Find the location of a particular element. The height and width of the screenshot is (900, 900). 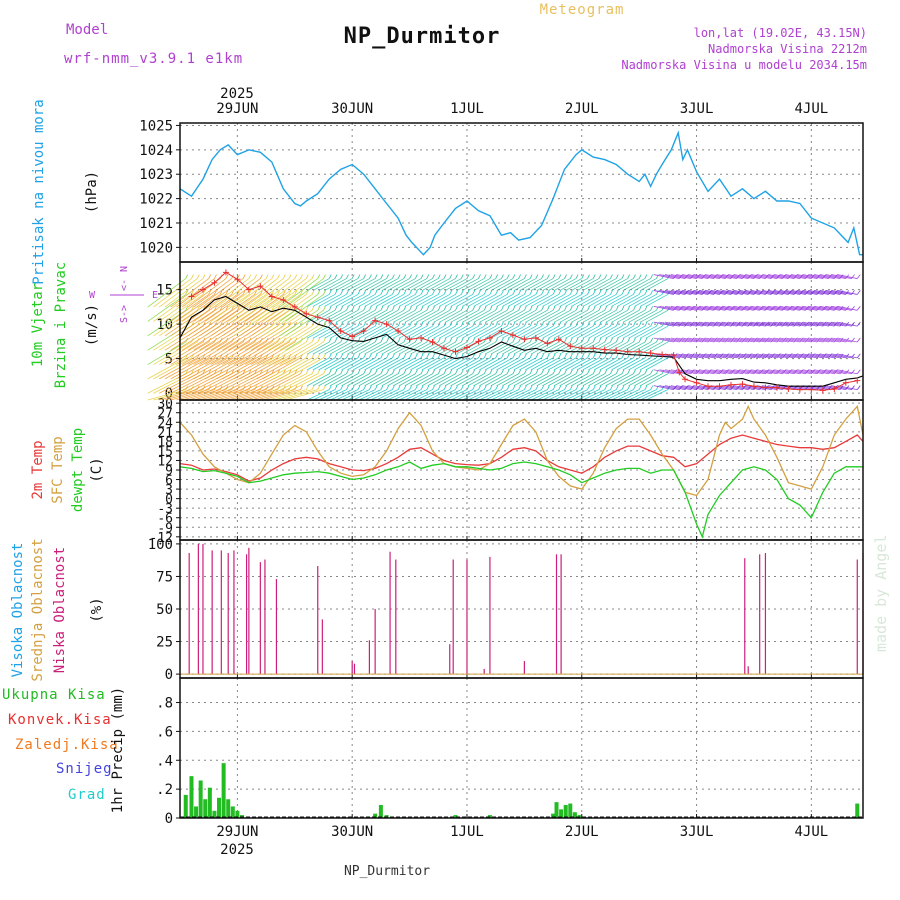

temp-unit: (C) is located at coordinates (97, 469).